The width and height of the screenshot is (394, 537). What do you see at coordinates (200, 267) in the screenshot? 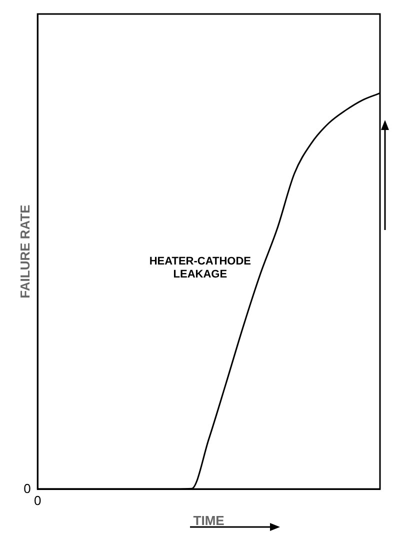
I see `series-label: HEATER-CATHODE LEAKAGE` at bounding box center [200, 267].